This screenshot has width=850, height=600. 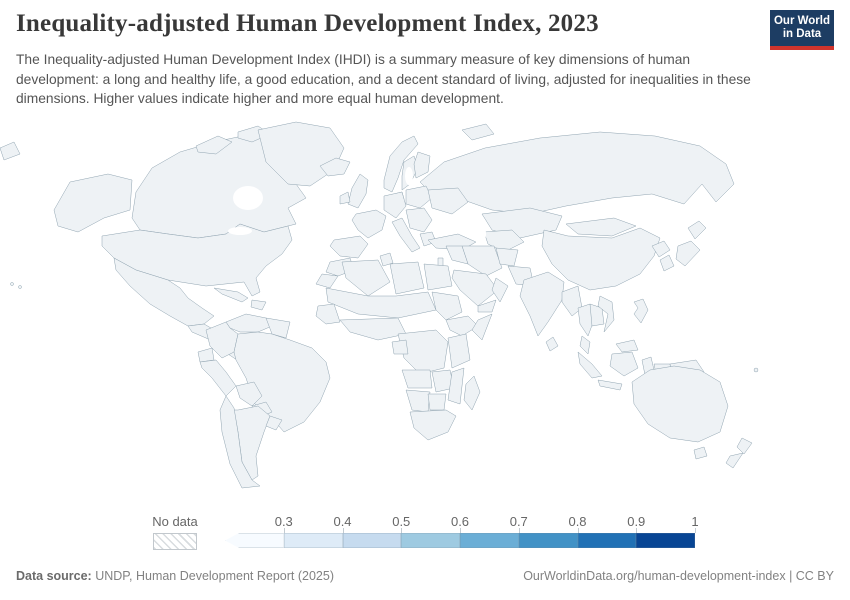 I want to click on country-poland-baltics, so click(x=419, y=197).